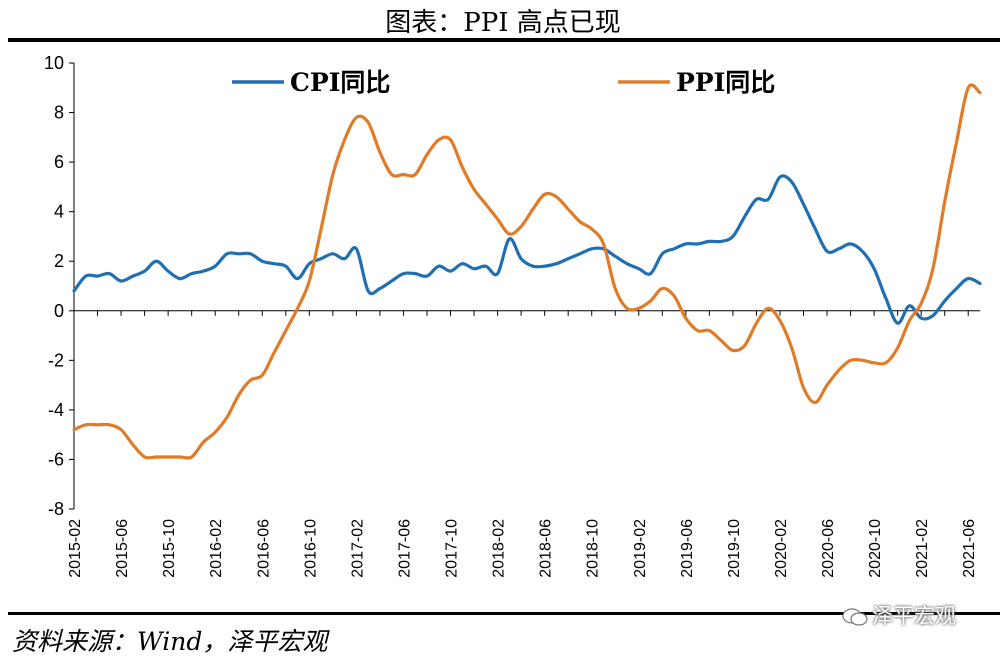  What do you see at coordinates (216, 548) in the screenshot?
I see `x-tick-label: 2016-02` at bounding box center [216, 548].